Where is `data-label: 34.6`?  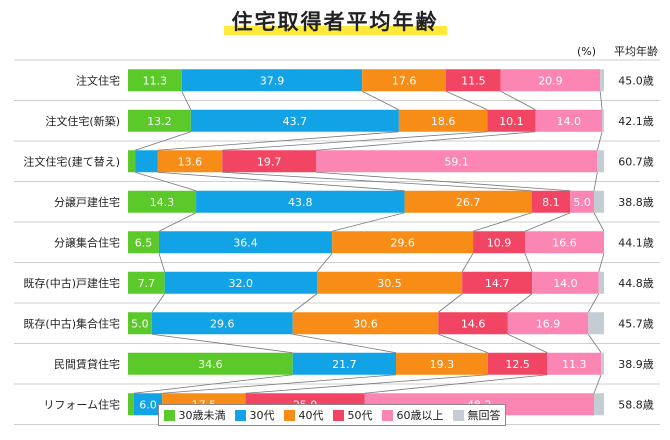
data-label: 34.6 is located at coordinates (210, 364).